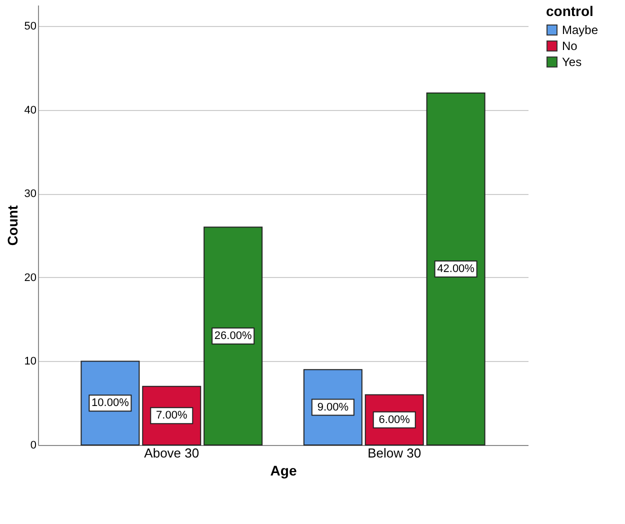 The image size is (625, 524). What do you see at coordinates (394, 420) in the screenshot?
I see `data-label: 6.00%` at bounding box center [394, 420].